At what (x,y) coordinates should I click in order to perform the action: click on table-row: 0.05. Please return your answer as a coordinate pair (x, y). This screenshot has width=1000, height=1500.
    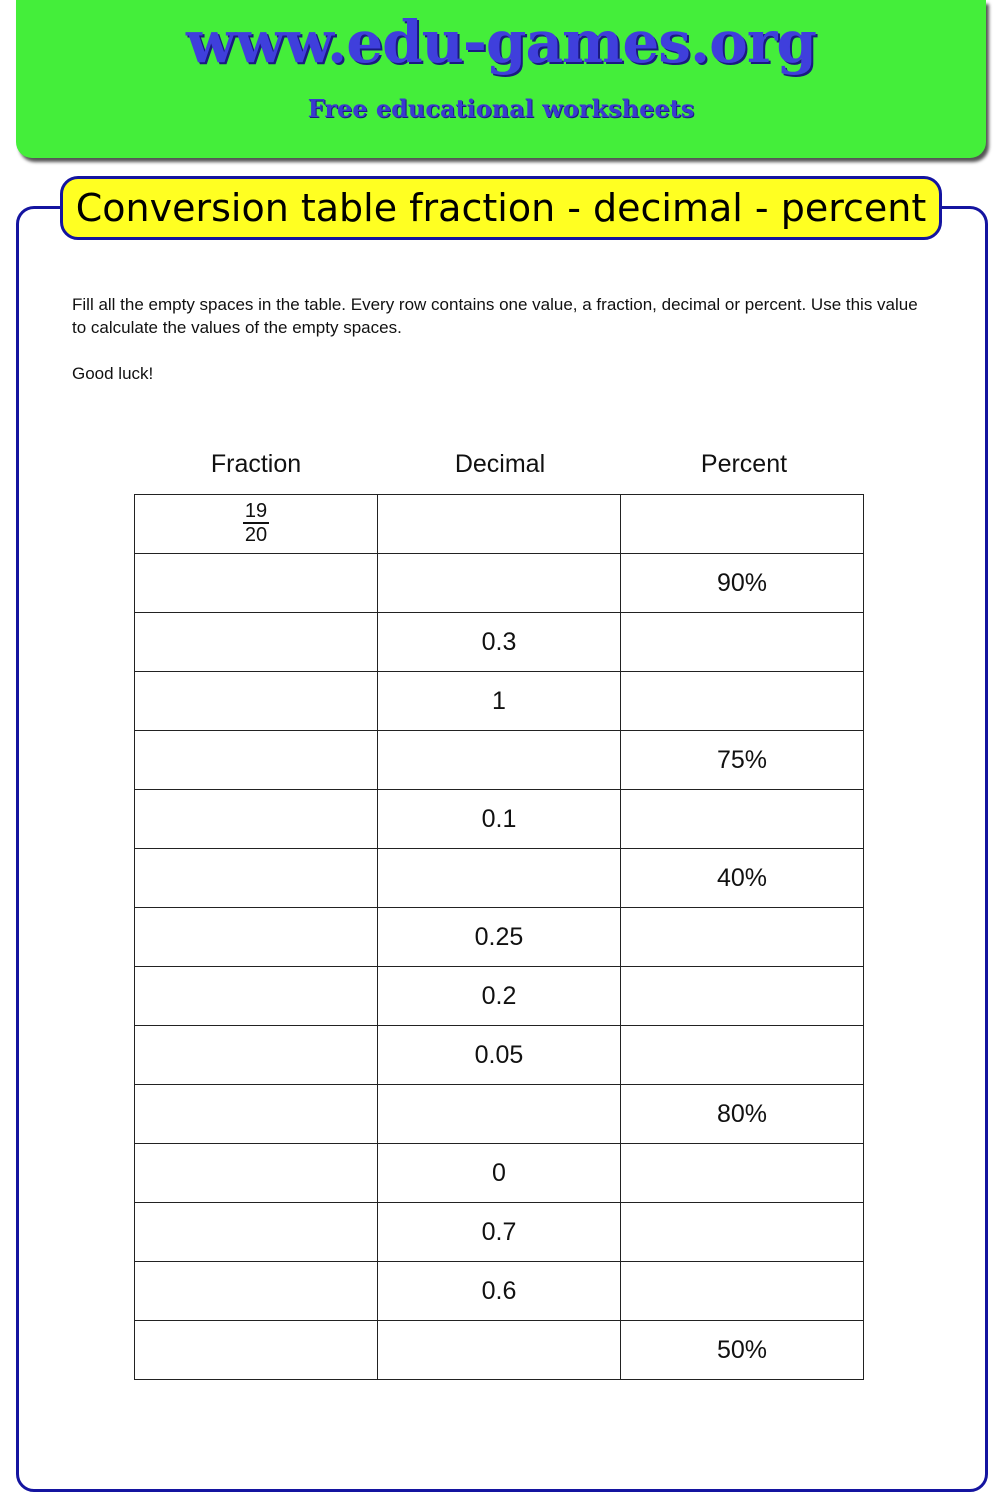
    Looking at the image, I should click on (499, 1055).